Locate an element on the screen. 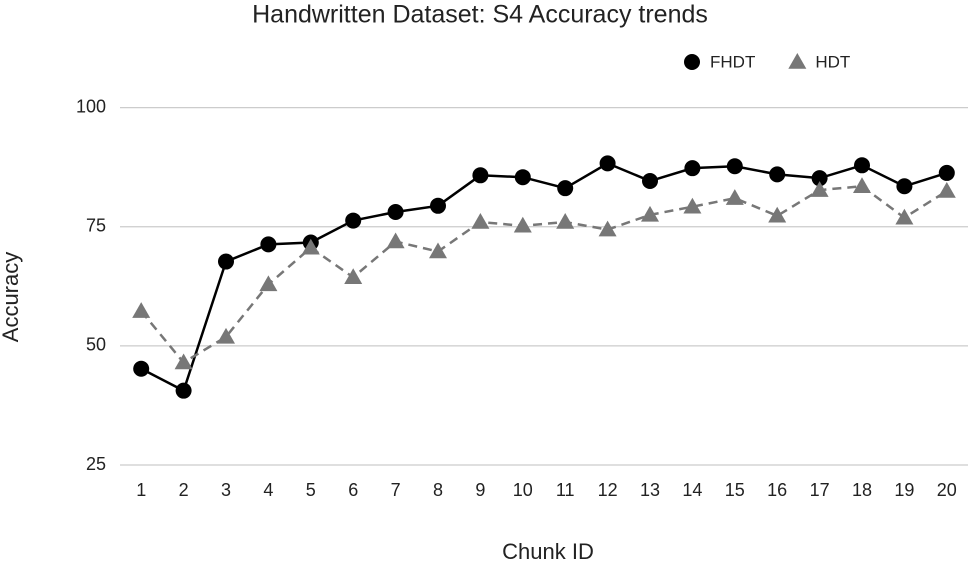 The height and width of the screenshot is (565, 970). x-tick-label: 5 is located at coordinates (311, 490).